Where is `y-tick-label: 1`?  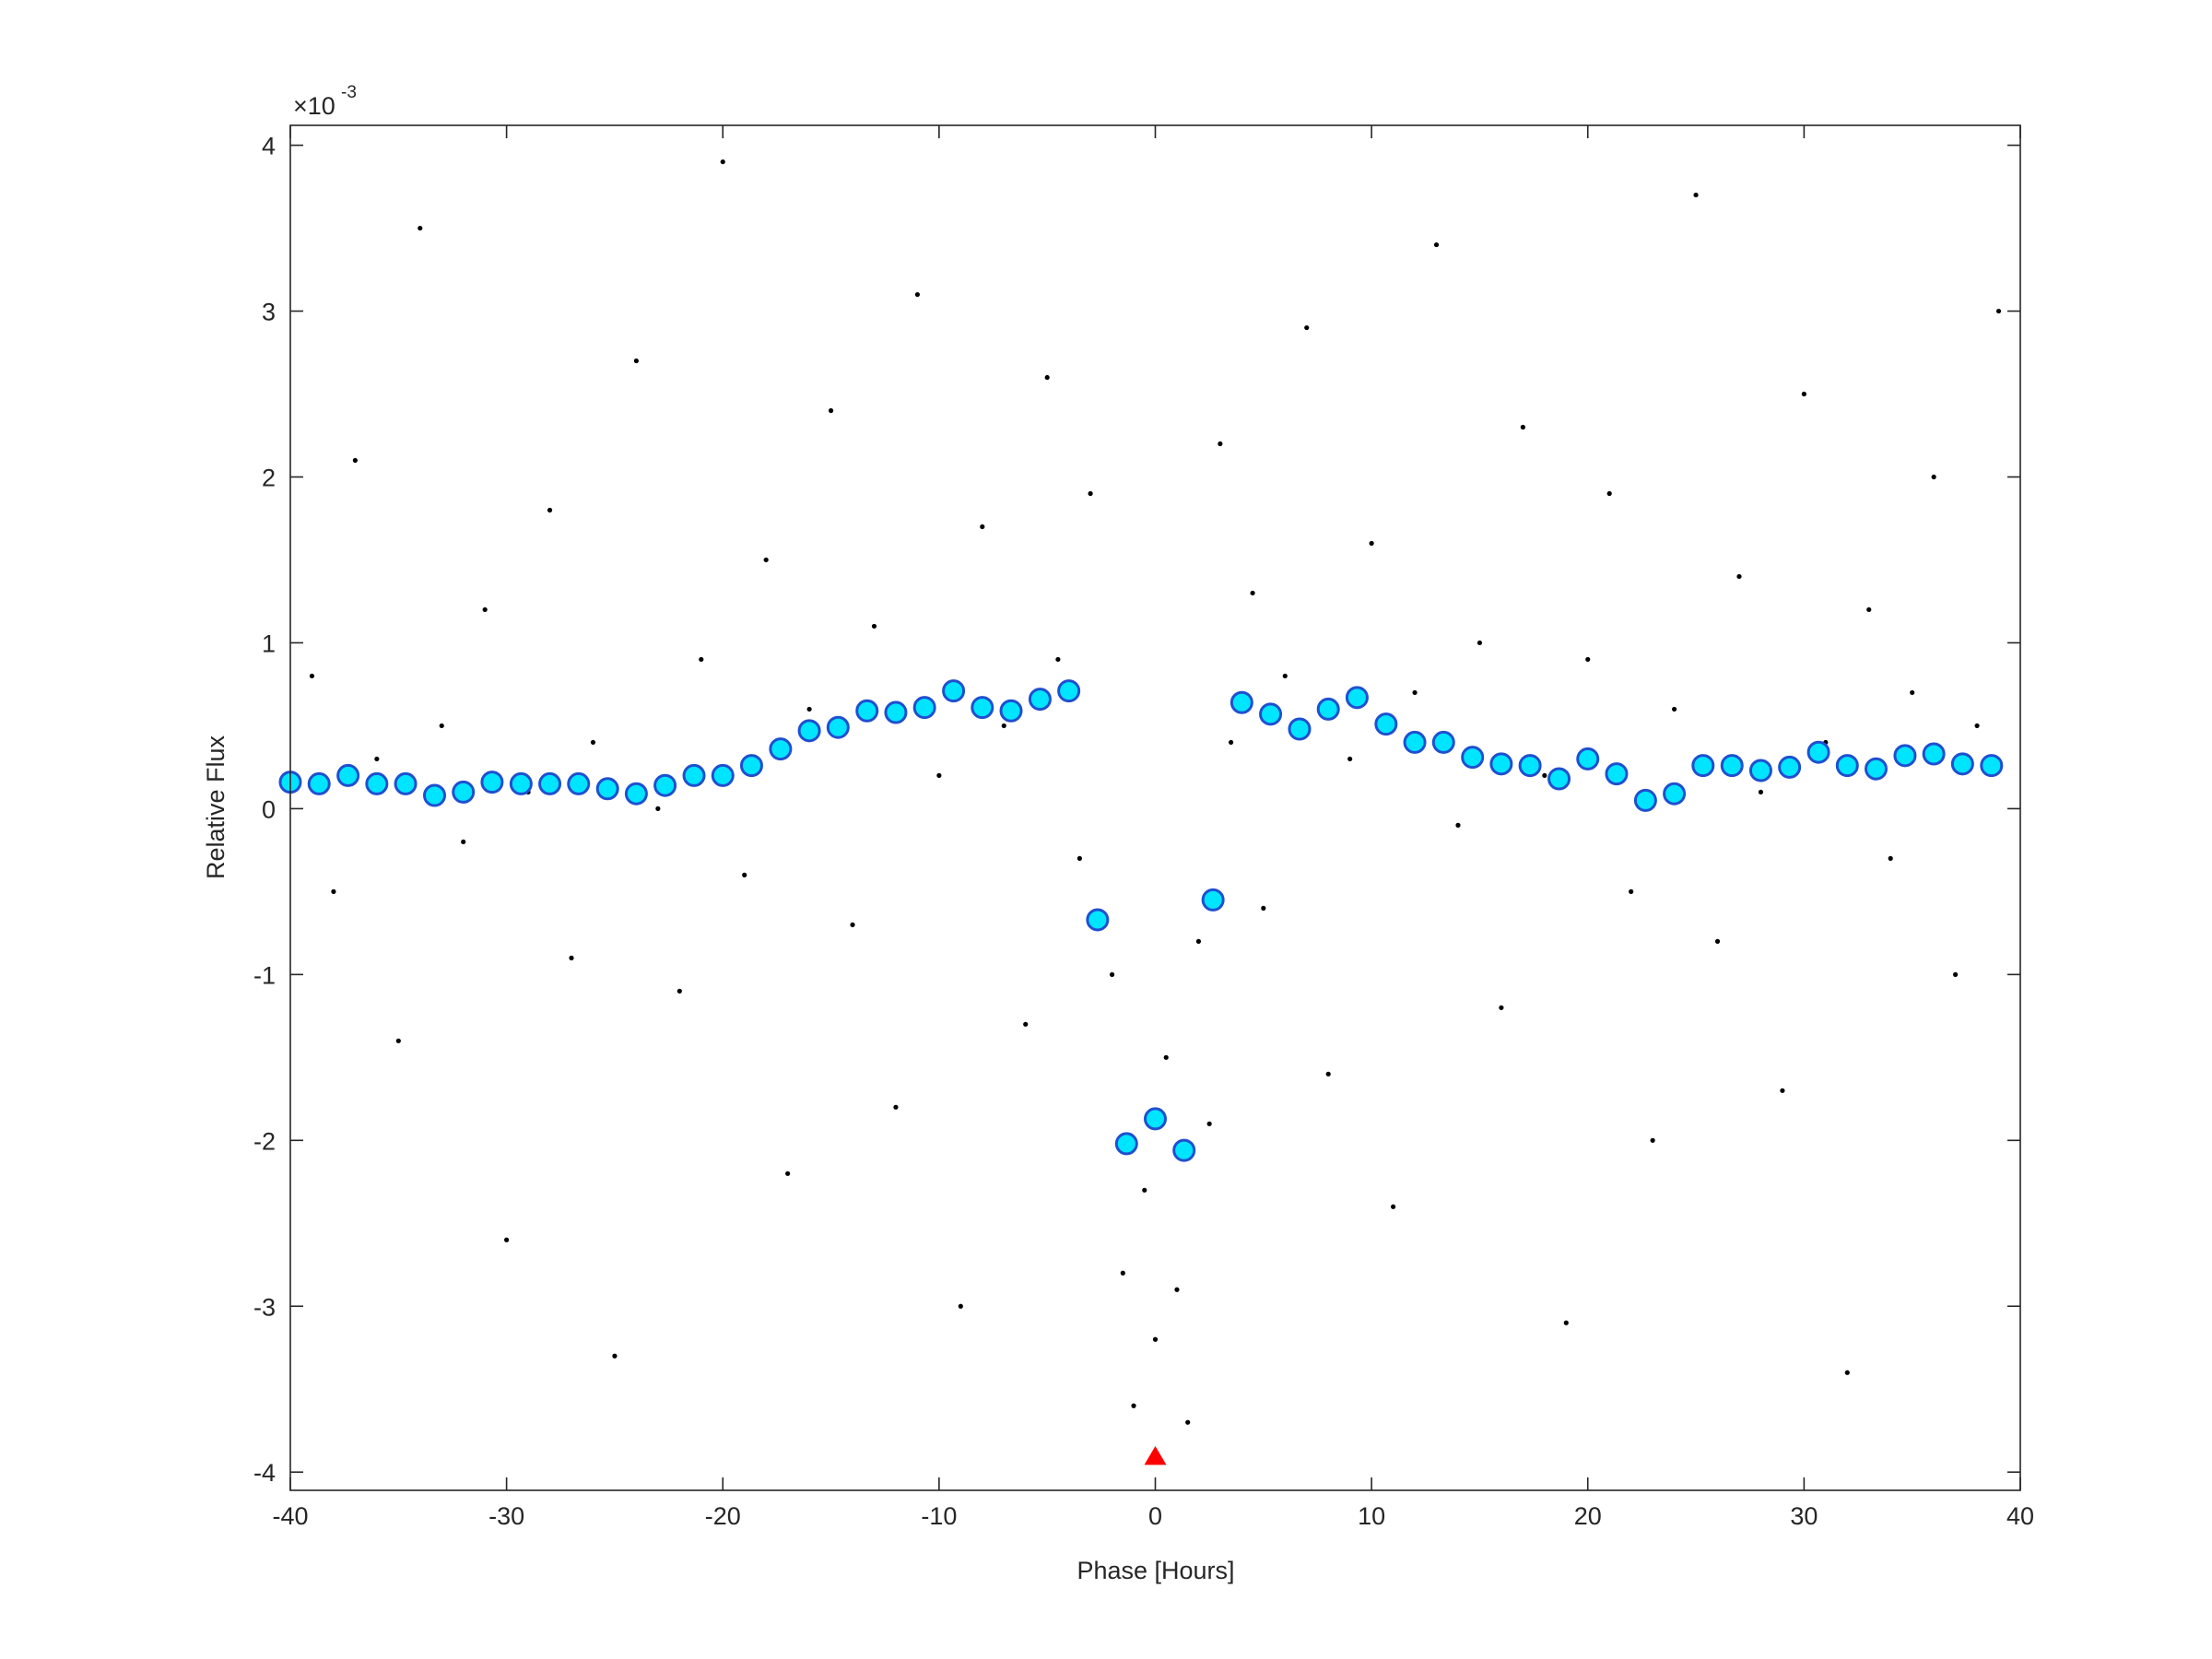
y-tick-label: 1 is located at coordinates (269, 643).